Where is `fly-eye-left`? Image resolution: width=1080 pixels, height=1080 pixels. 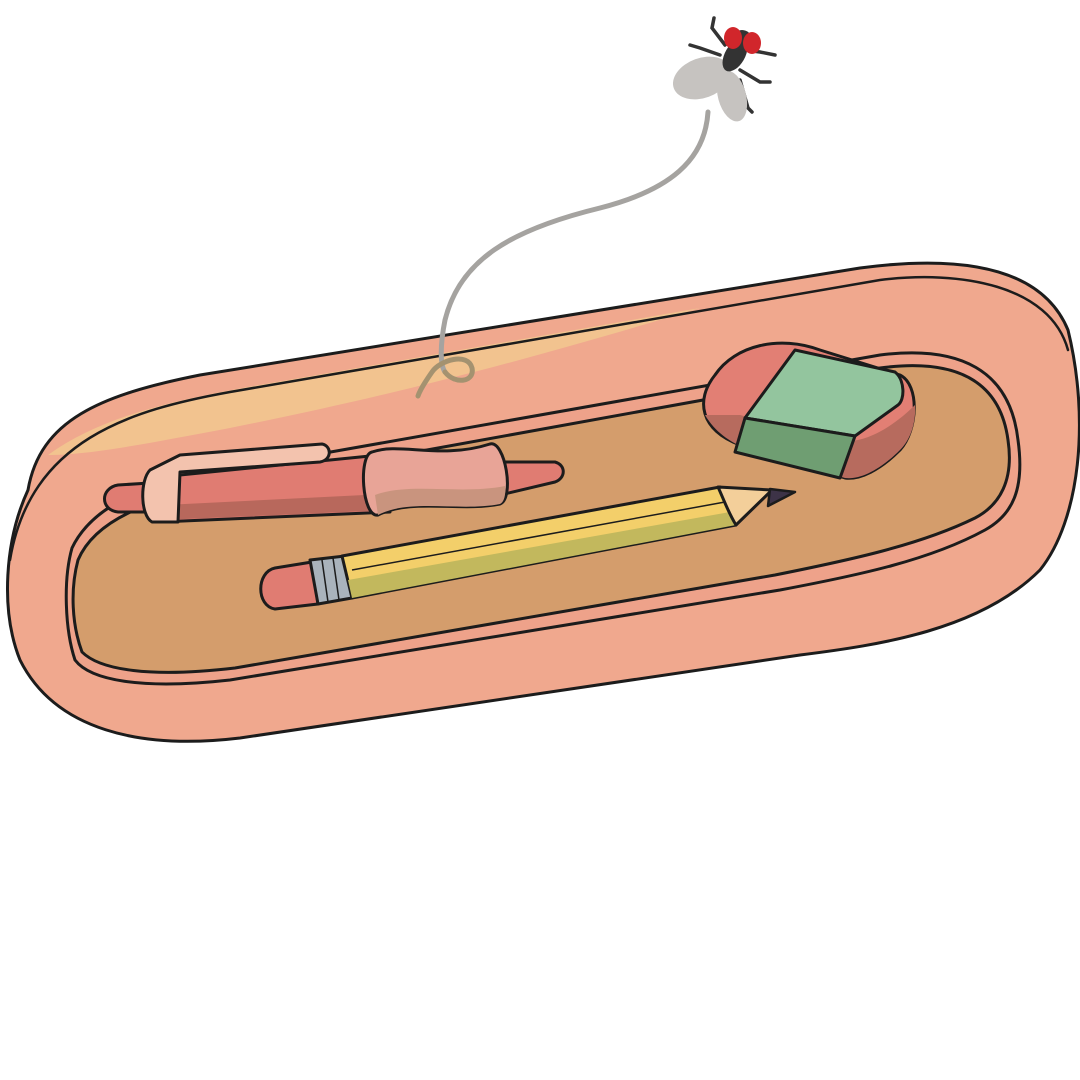
fly-eye-left is located at coordinates (733, 38).